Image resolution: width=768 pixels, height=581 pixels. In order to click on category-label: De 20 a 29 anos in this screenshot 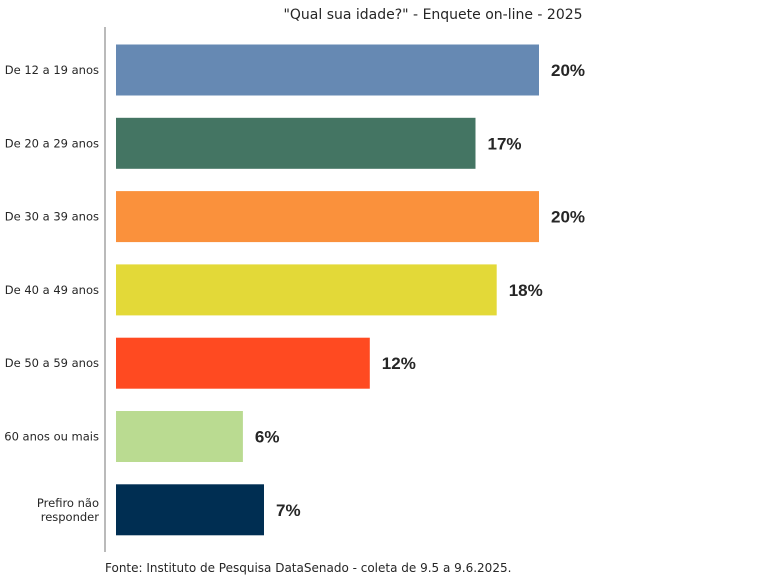, I will do `click(52, 143)`.